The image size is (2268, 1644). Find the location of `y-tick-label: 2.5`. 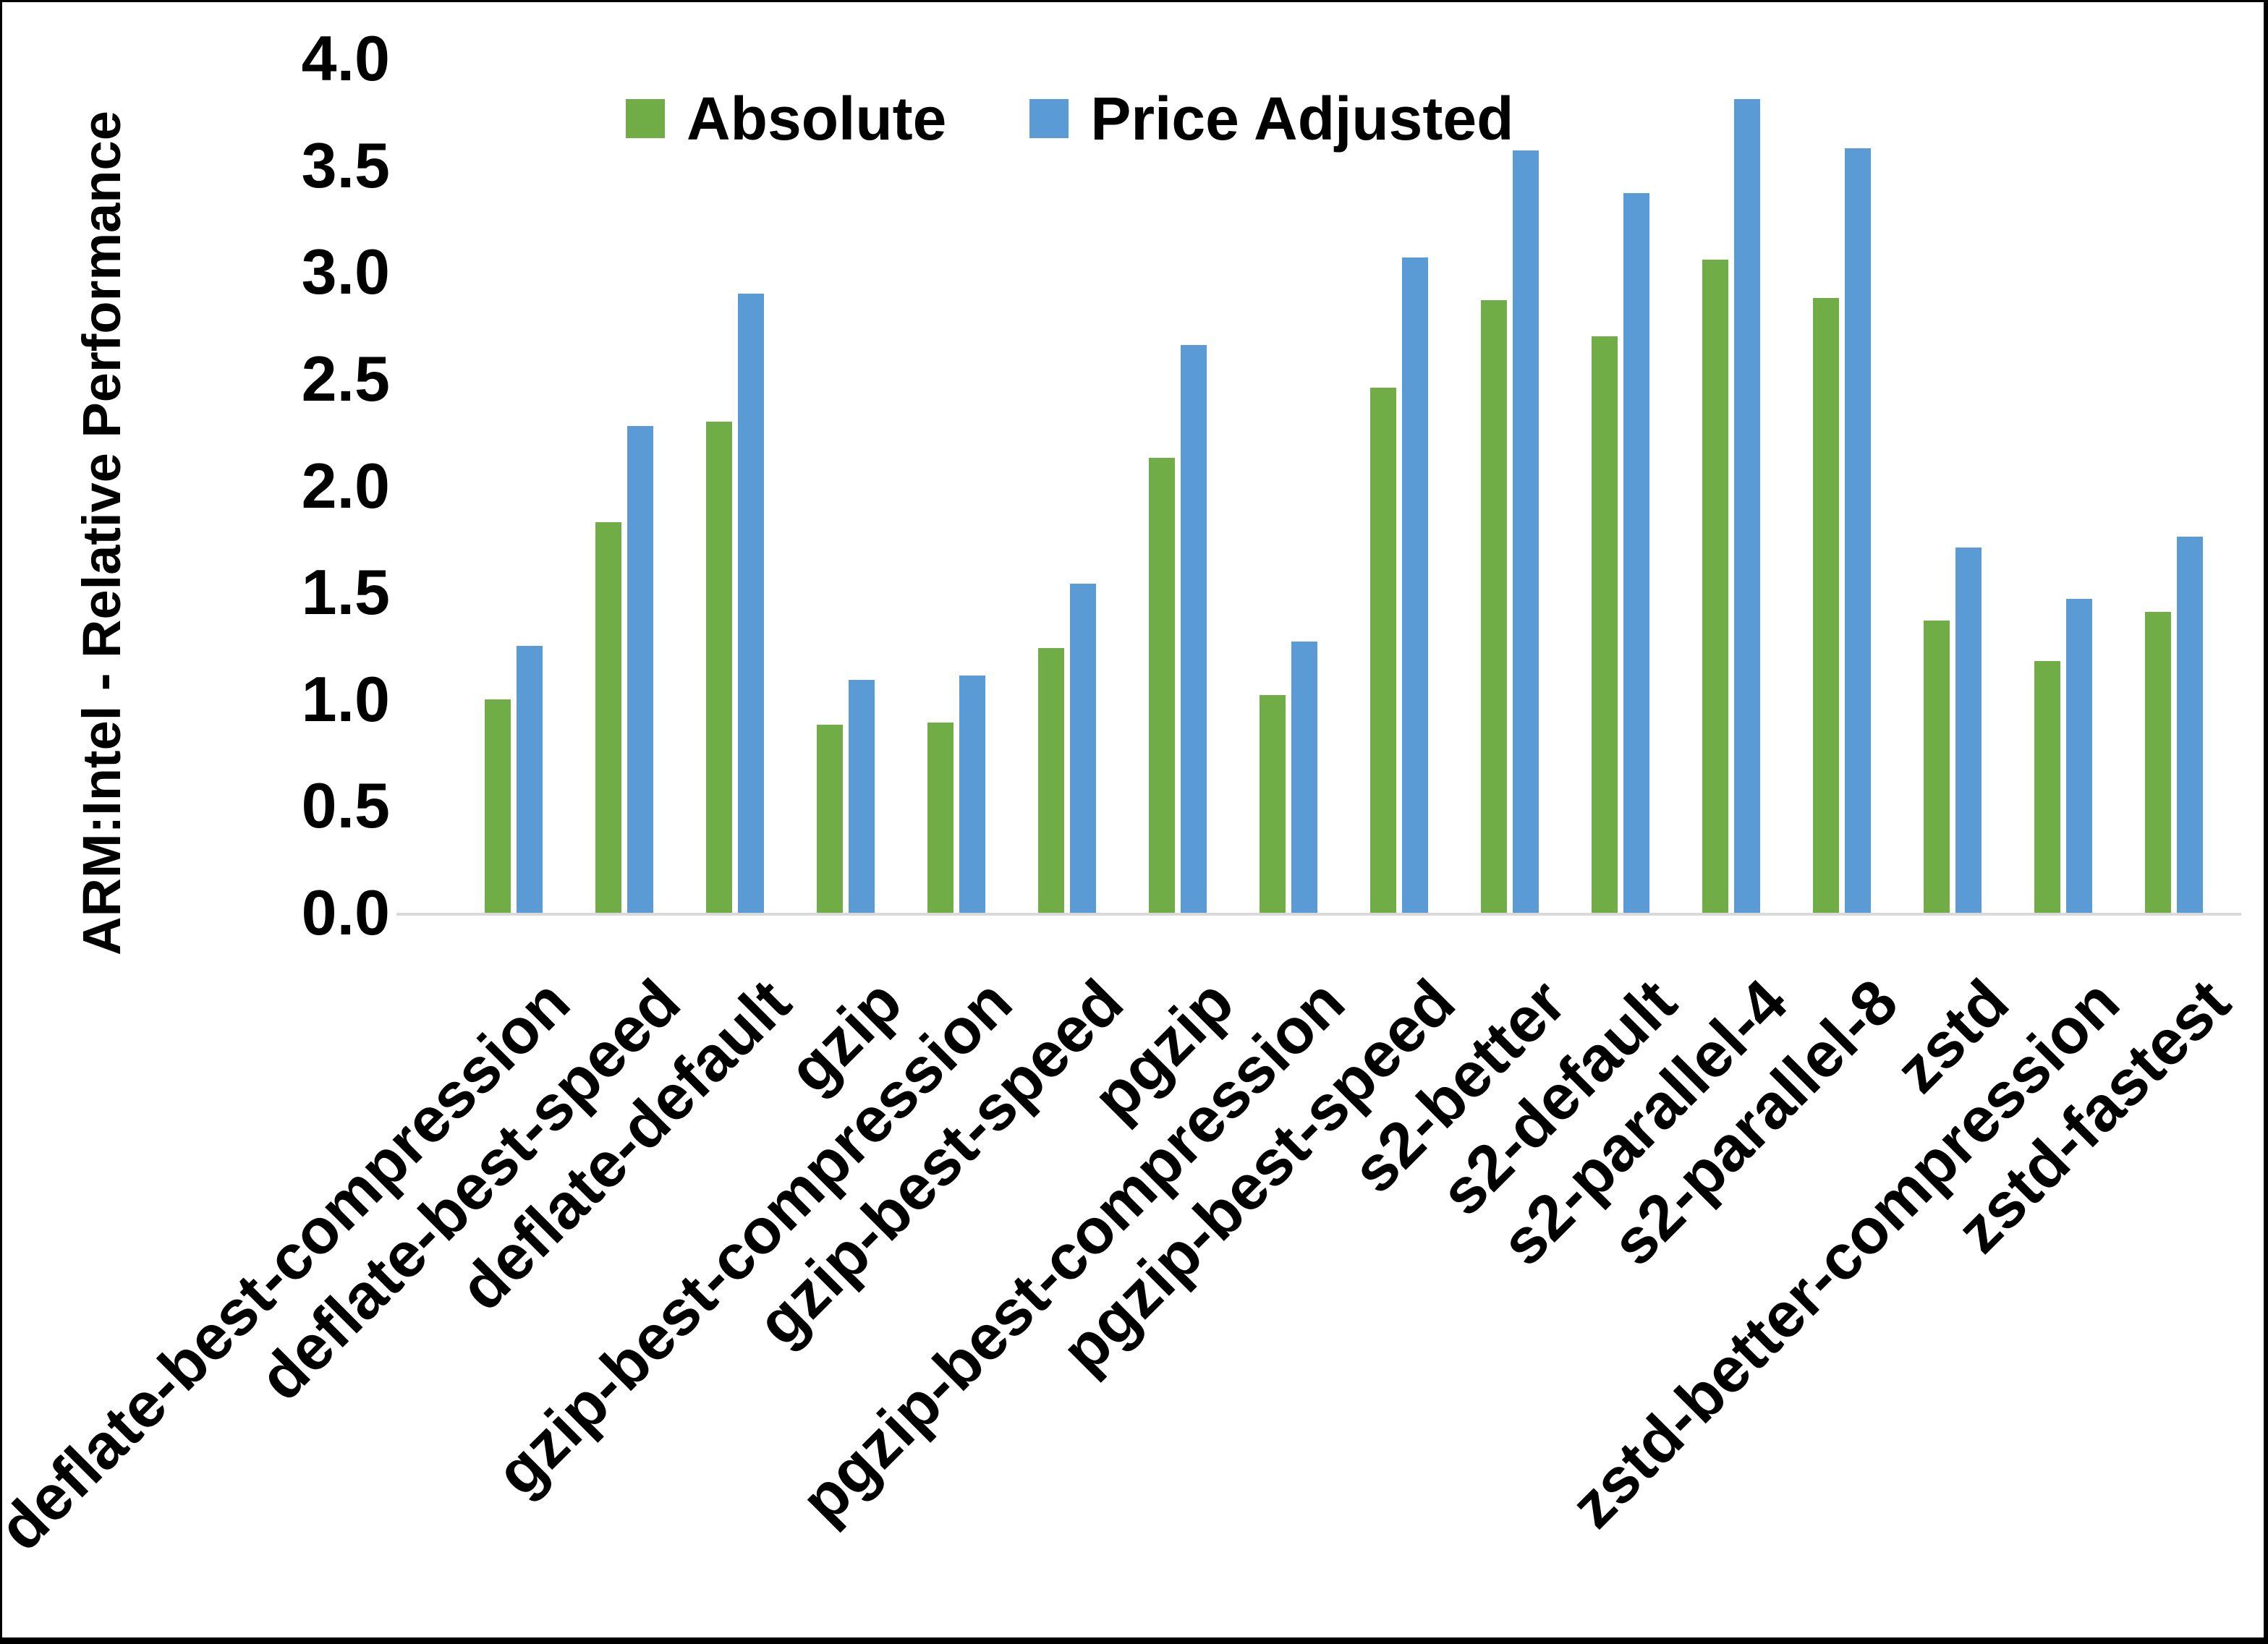

y-tick-label: 2.5 is located at coordinates (345, 378).